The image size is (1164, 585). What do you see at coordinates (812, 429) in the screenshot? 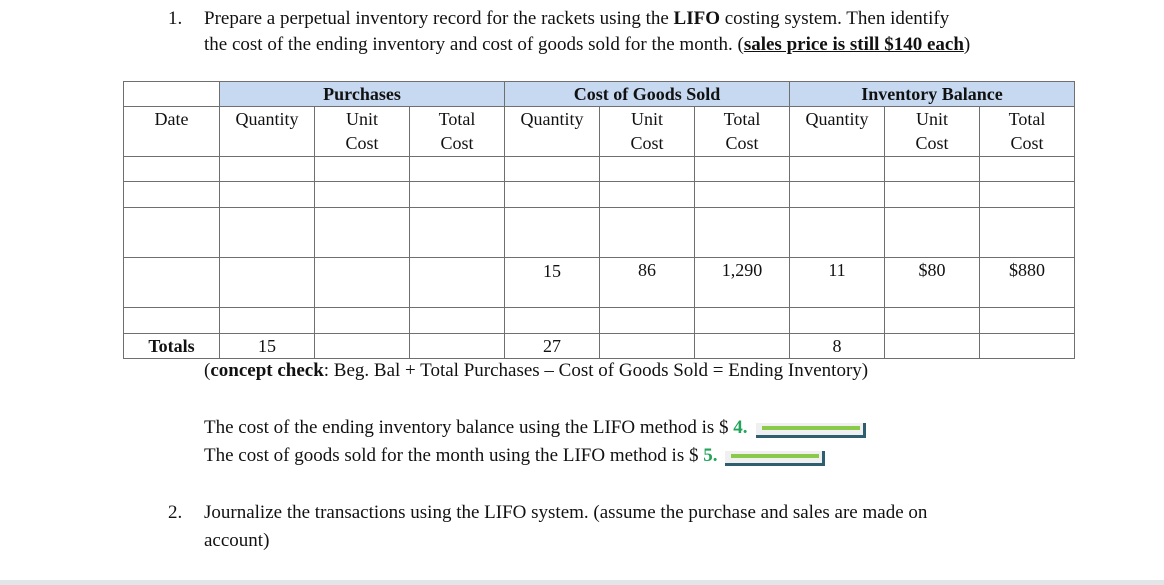
I see `ending-inventory-answer-input` at bounding box center [812, 429].